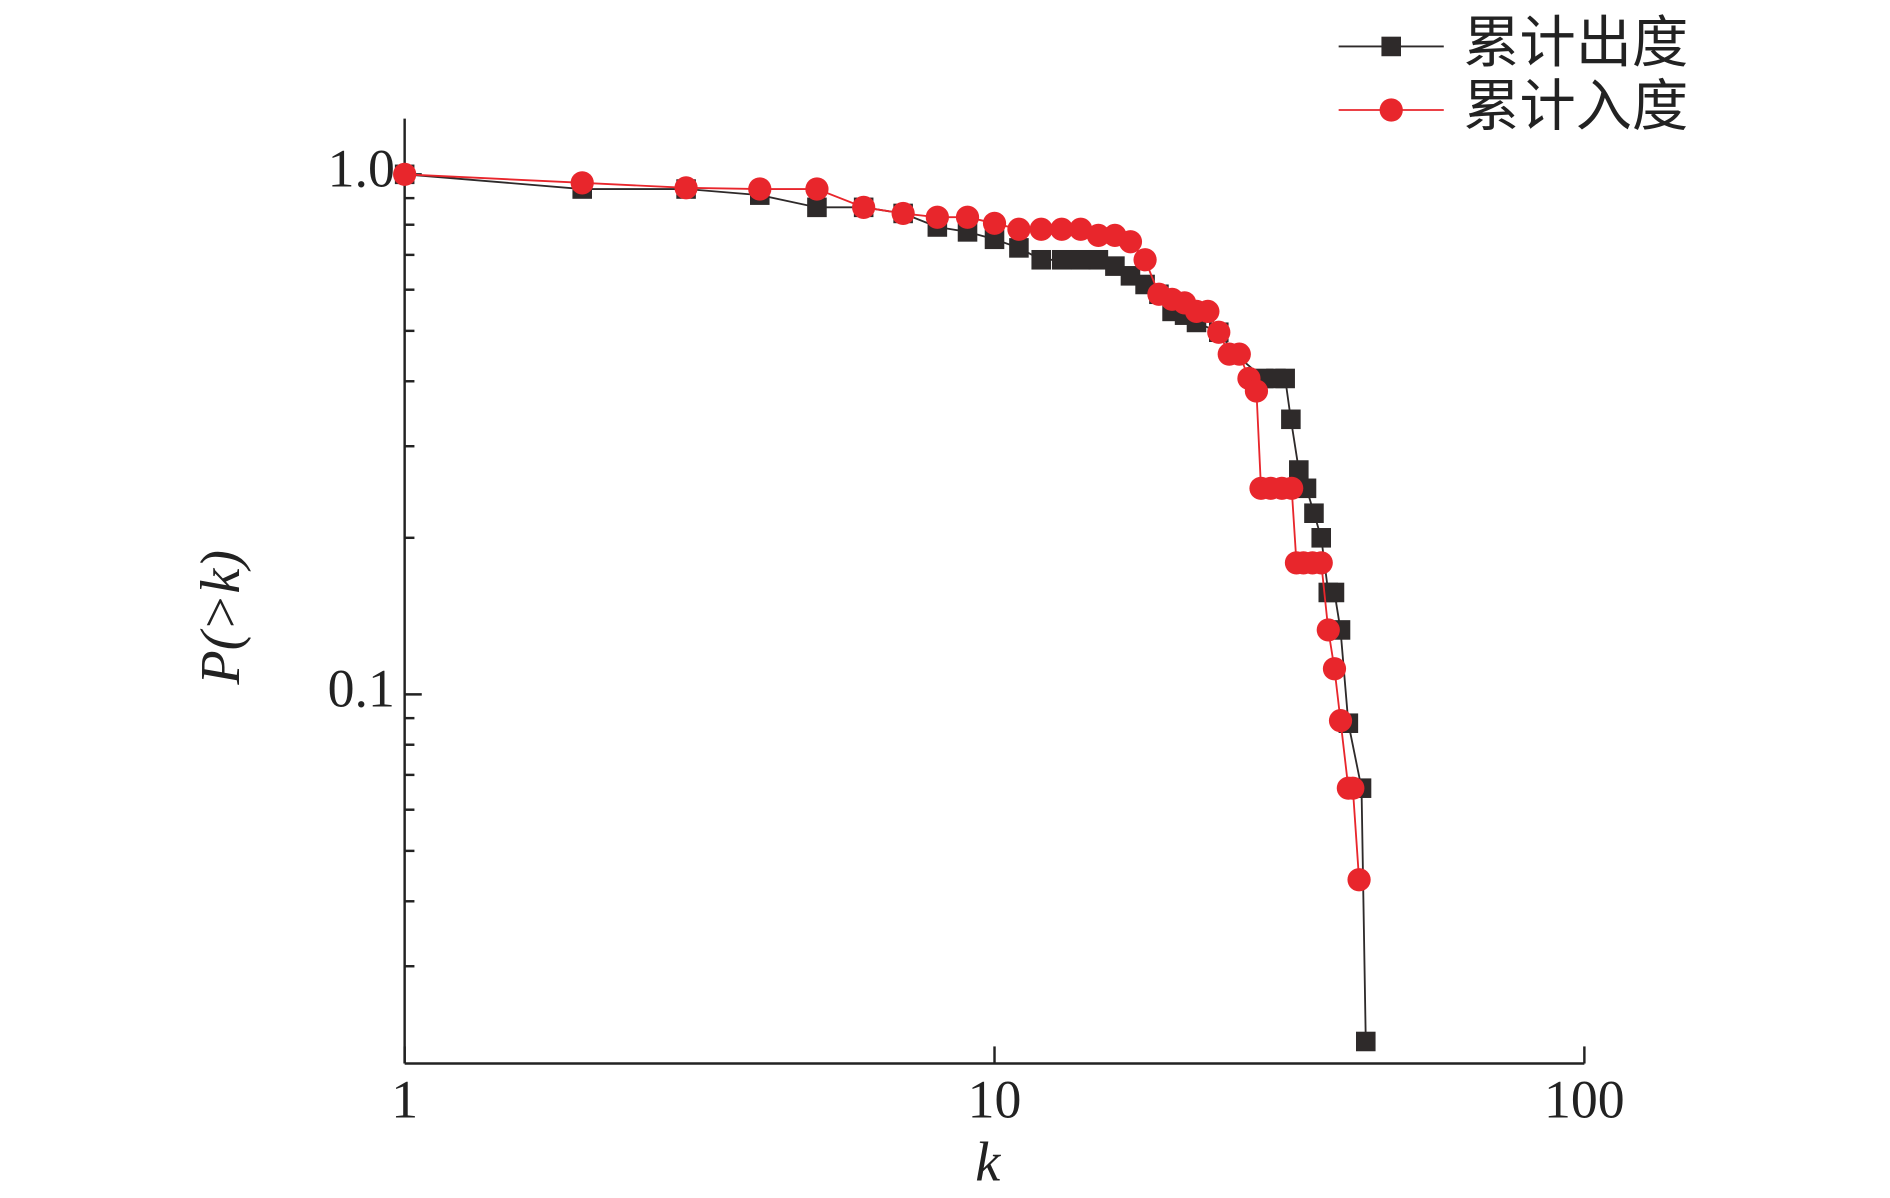 The height and width of the screenshot is (1198, 1890). What do you see at coordinates (361, 169) in the screenshot?
I see `y-tick-label: 1.0` at bounding box center [361, 169].